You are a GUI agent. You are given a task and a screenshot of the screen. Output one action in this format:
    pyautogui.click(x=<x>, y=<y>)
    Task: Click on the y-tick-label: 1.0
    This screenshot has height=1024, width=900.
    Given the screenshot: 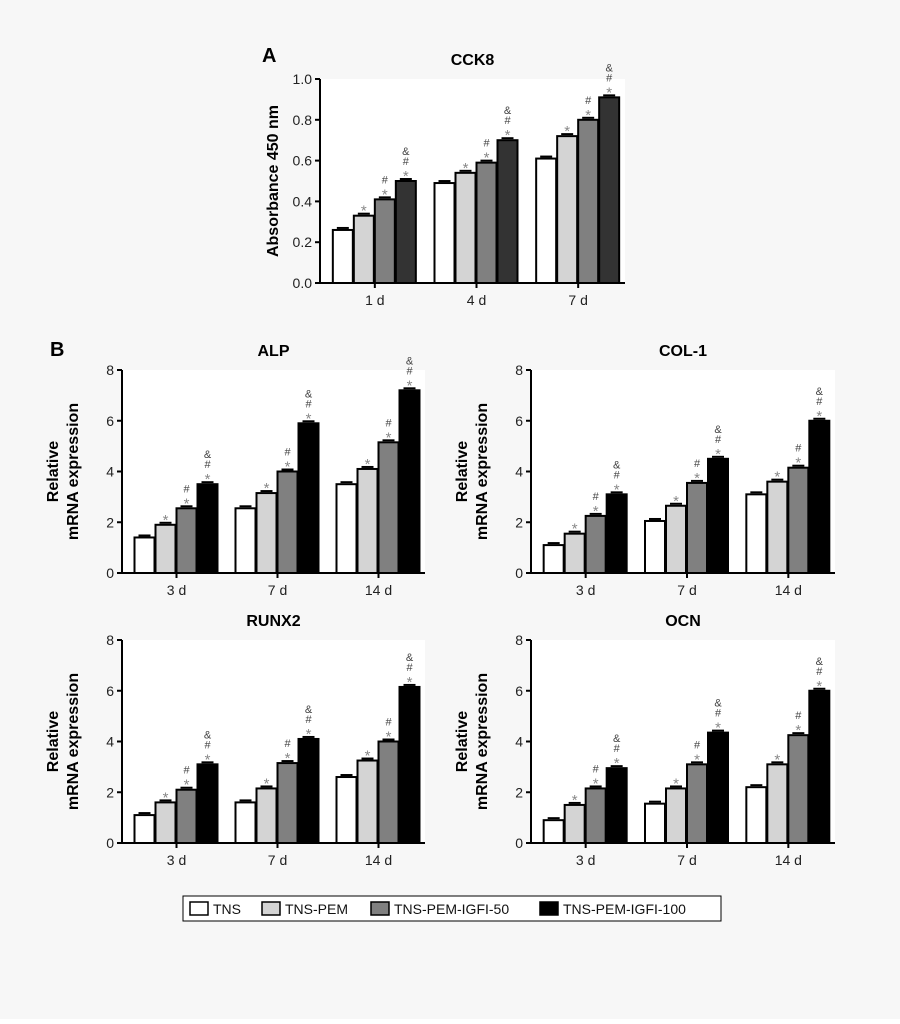 What is the action you would take?
    pyautogui.click(x=303, y=79)
    